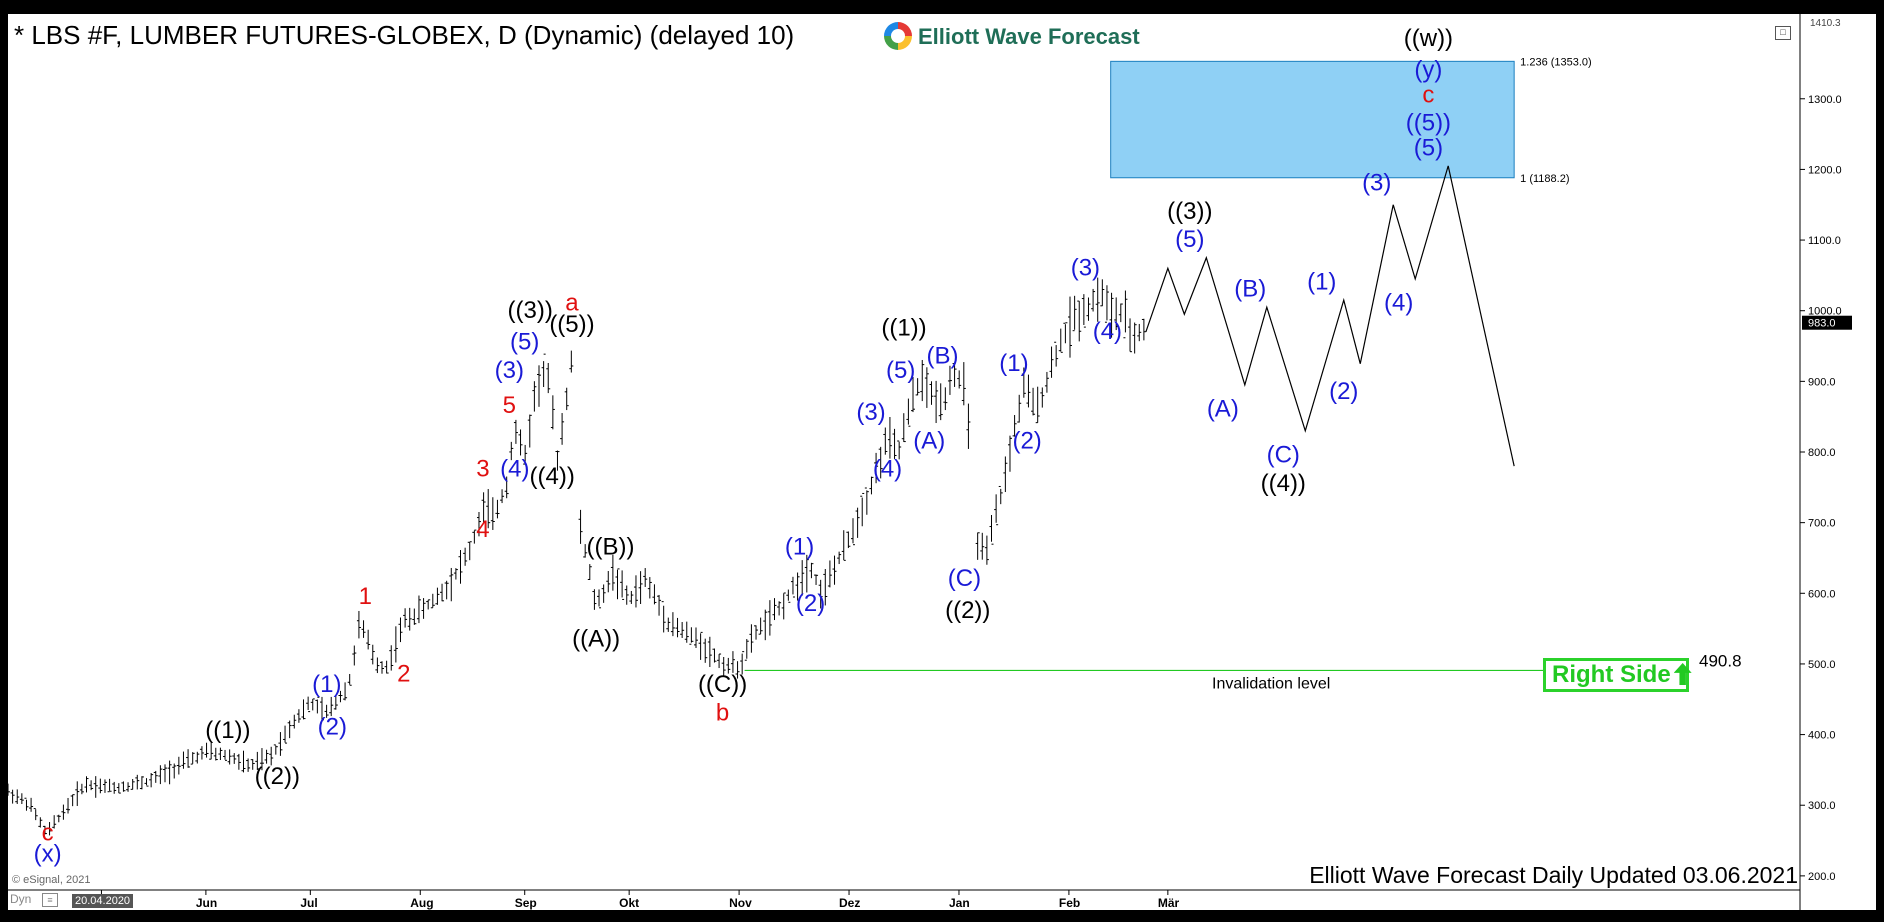 The height and width of the screenshot is (922, 1884). Describe the element at coordinates (722, 712) in the screenshot. I see `wave-label: b` at that location.